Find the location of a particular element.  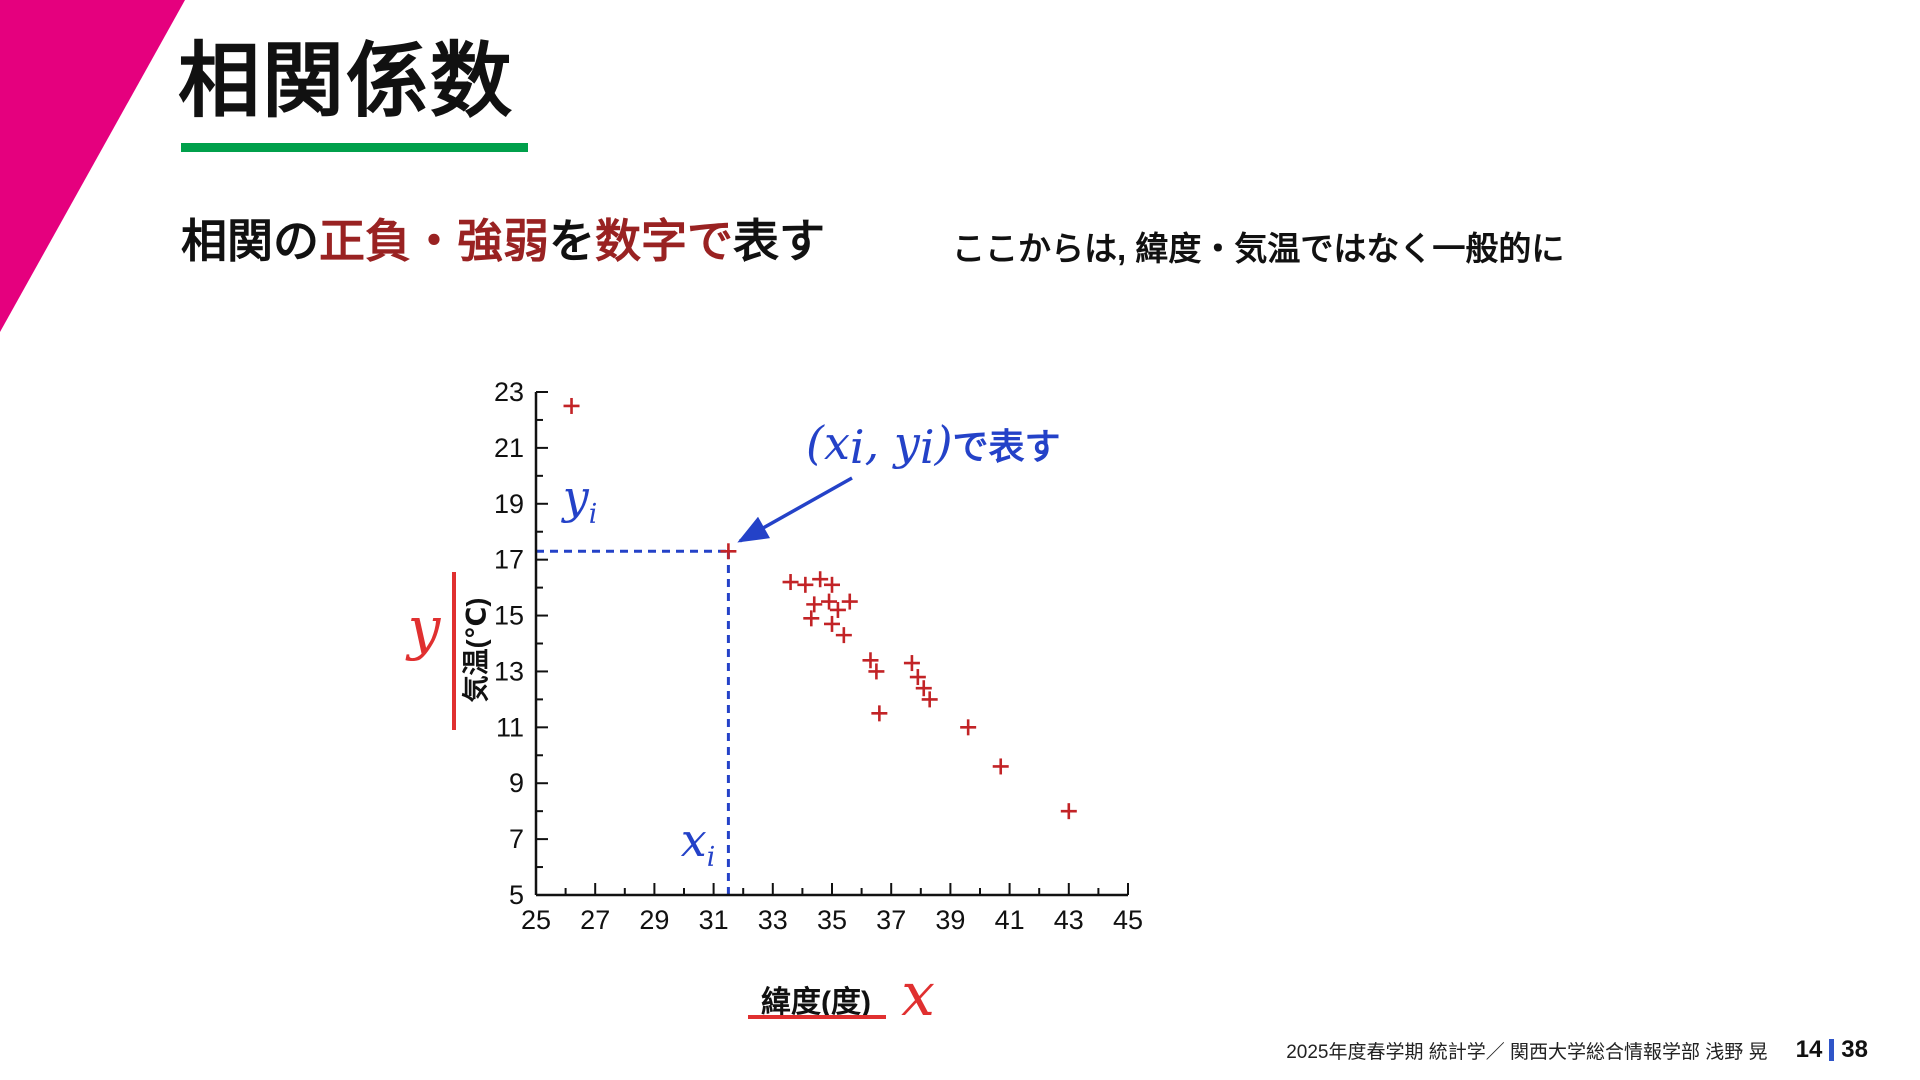

svg-text: 27 is located at coordinates (595, 920).